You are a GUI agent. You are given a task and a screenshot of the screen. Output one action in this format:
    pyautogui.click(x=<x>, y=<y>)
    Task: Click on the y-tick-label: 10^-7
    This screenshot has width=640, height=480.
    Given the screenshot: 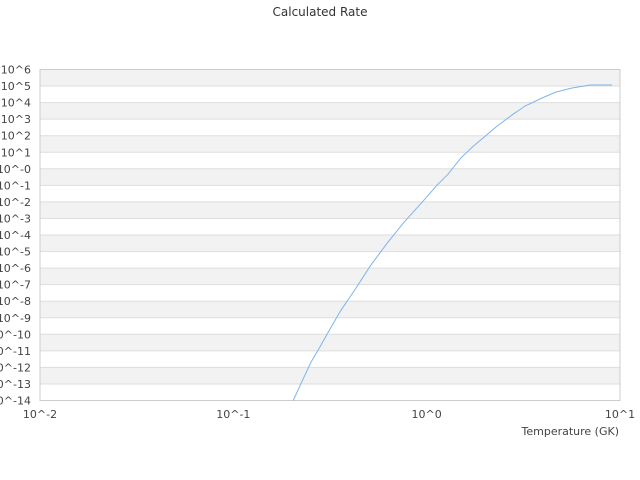 What is the action you would take?
    pyautogui.click(x=15, y=285)
    